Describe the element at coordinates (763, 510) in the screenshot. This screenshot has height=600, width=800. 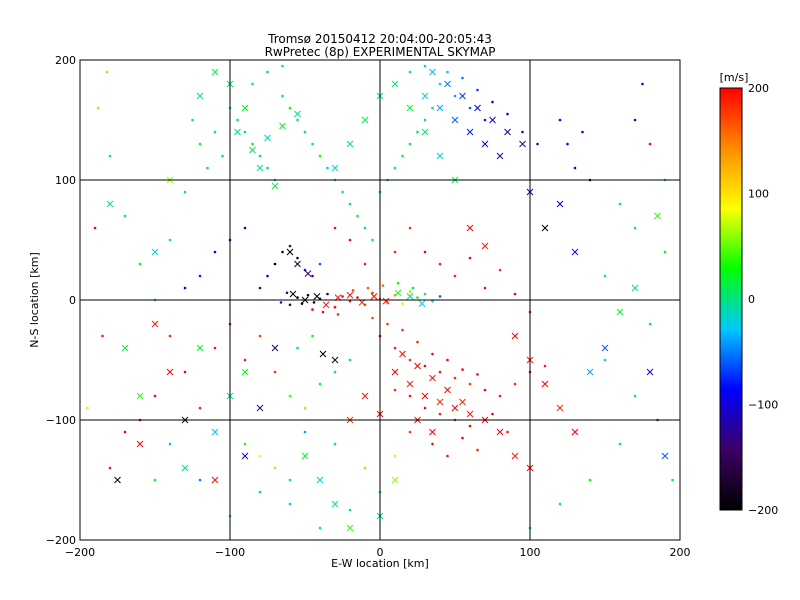
I see `colorbar-tick-label: −200` at that location.